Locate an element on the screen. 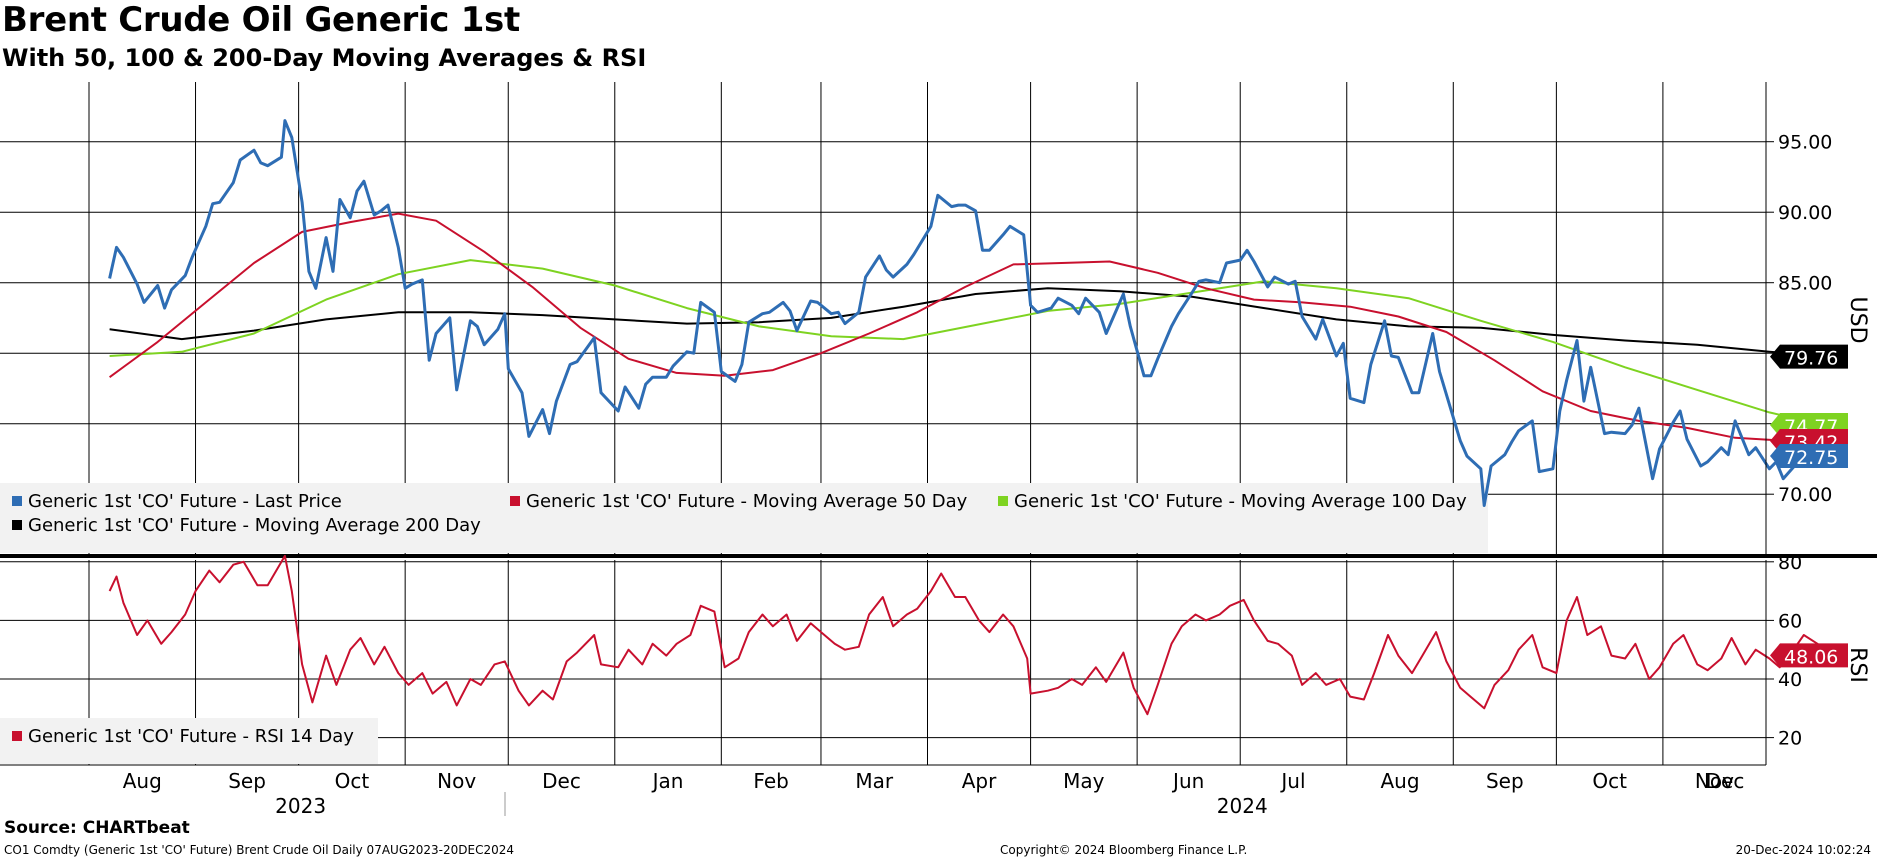  x-tick-label: Jan is located at coordinates (667, 781).